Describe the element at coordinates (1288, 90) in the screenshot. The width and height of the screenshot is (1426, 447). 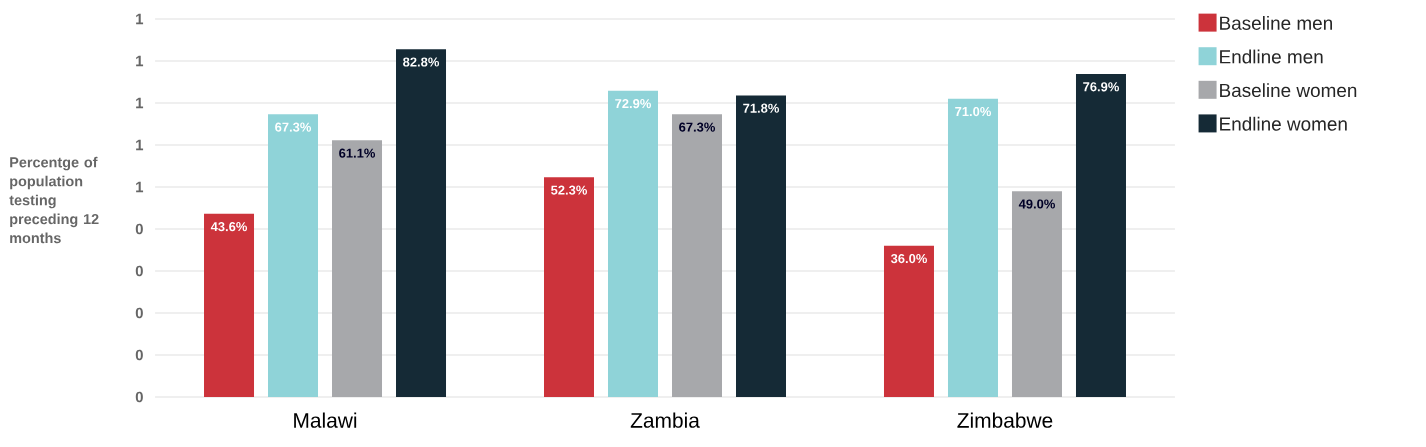
I see `legend-label: Baseline women` at that location.